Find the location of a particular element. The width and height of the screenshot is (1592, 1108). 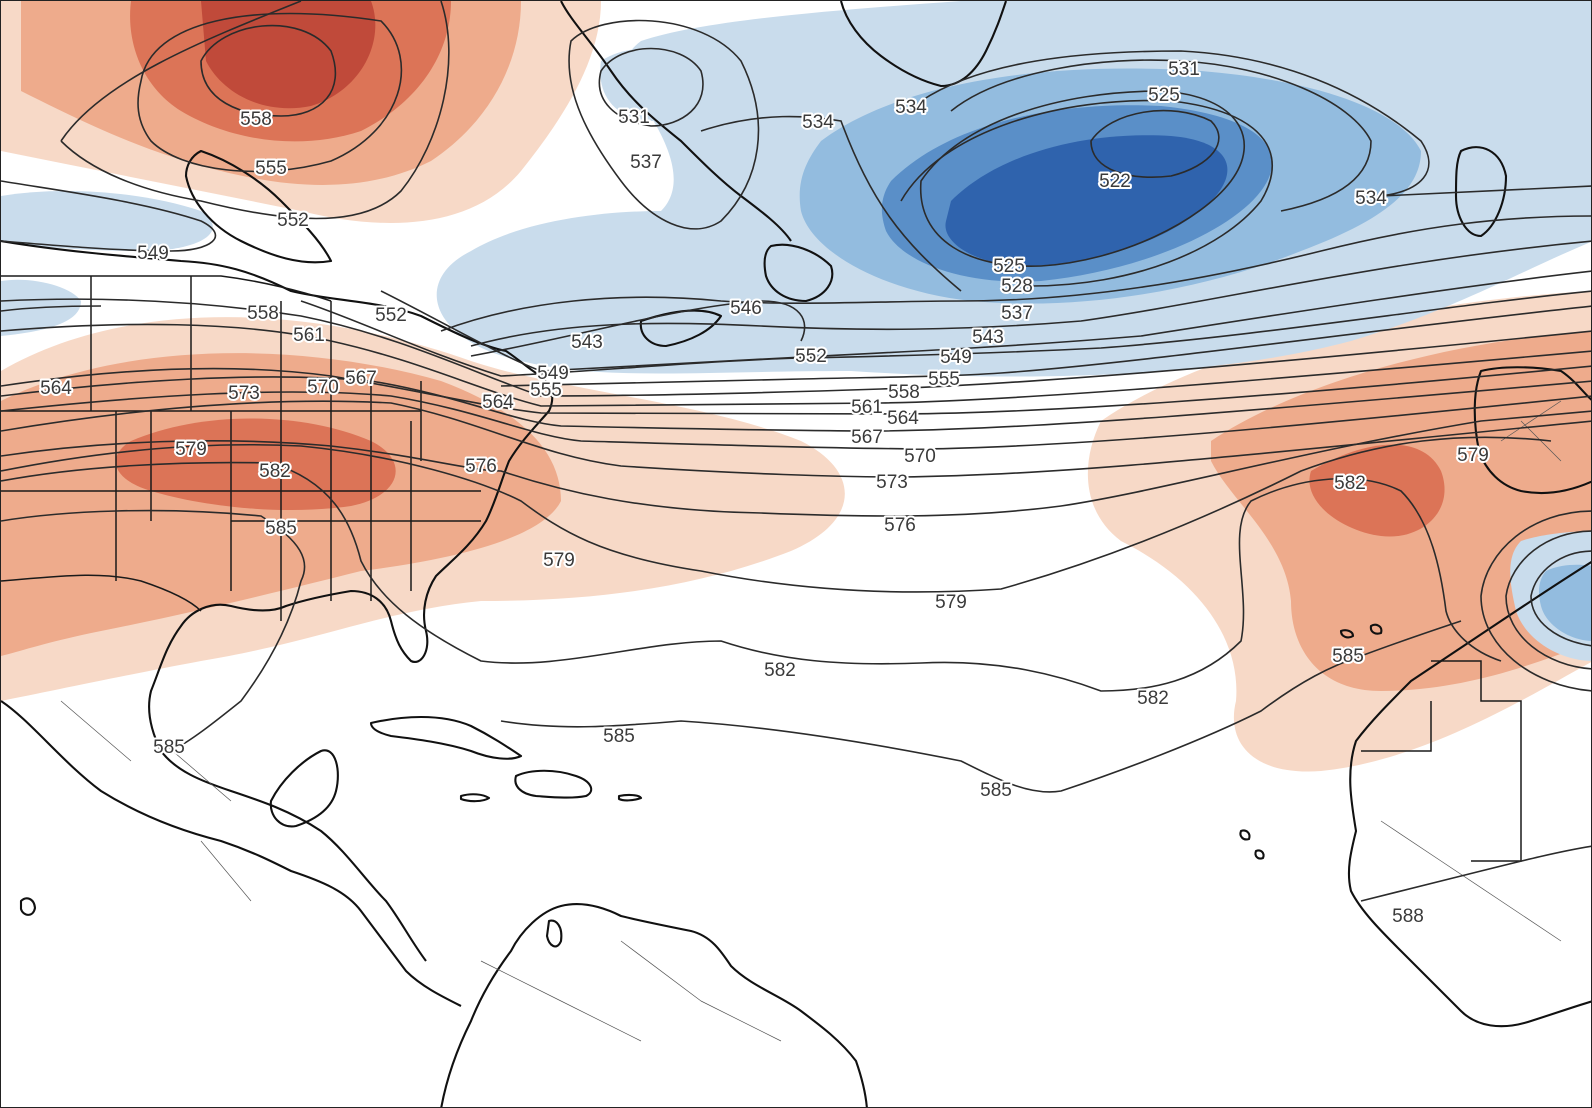

contour-label: 588 is located at coordinates (1408, 916).